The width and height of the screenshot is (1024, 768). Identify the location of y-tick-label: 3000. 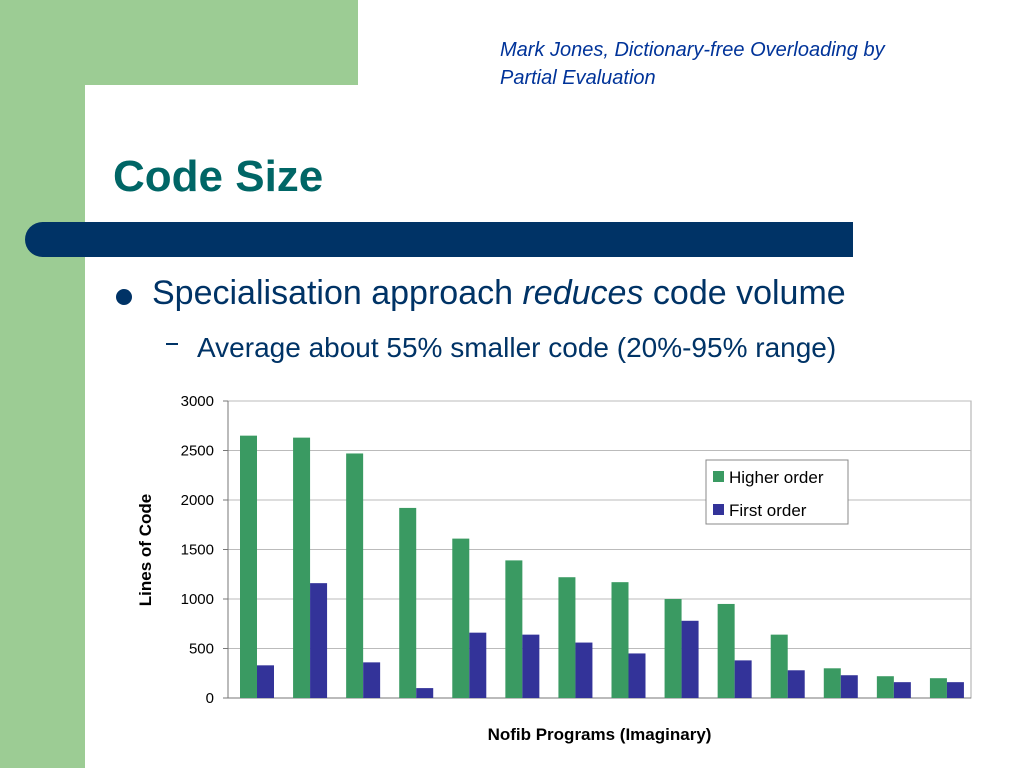
(197, 401).